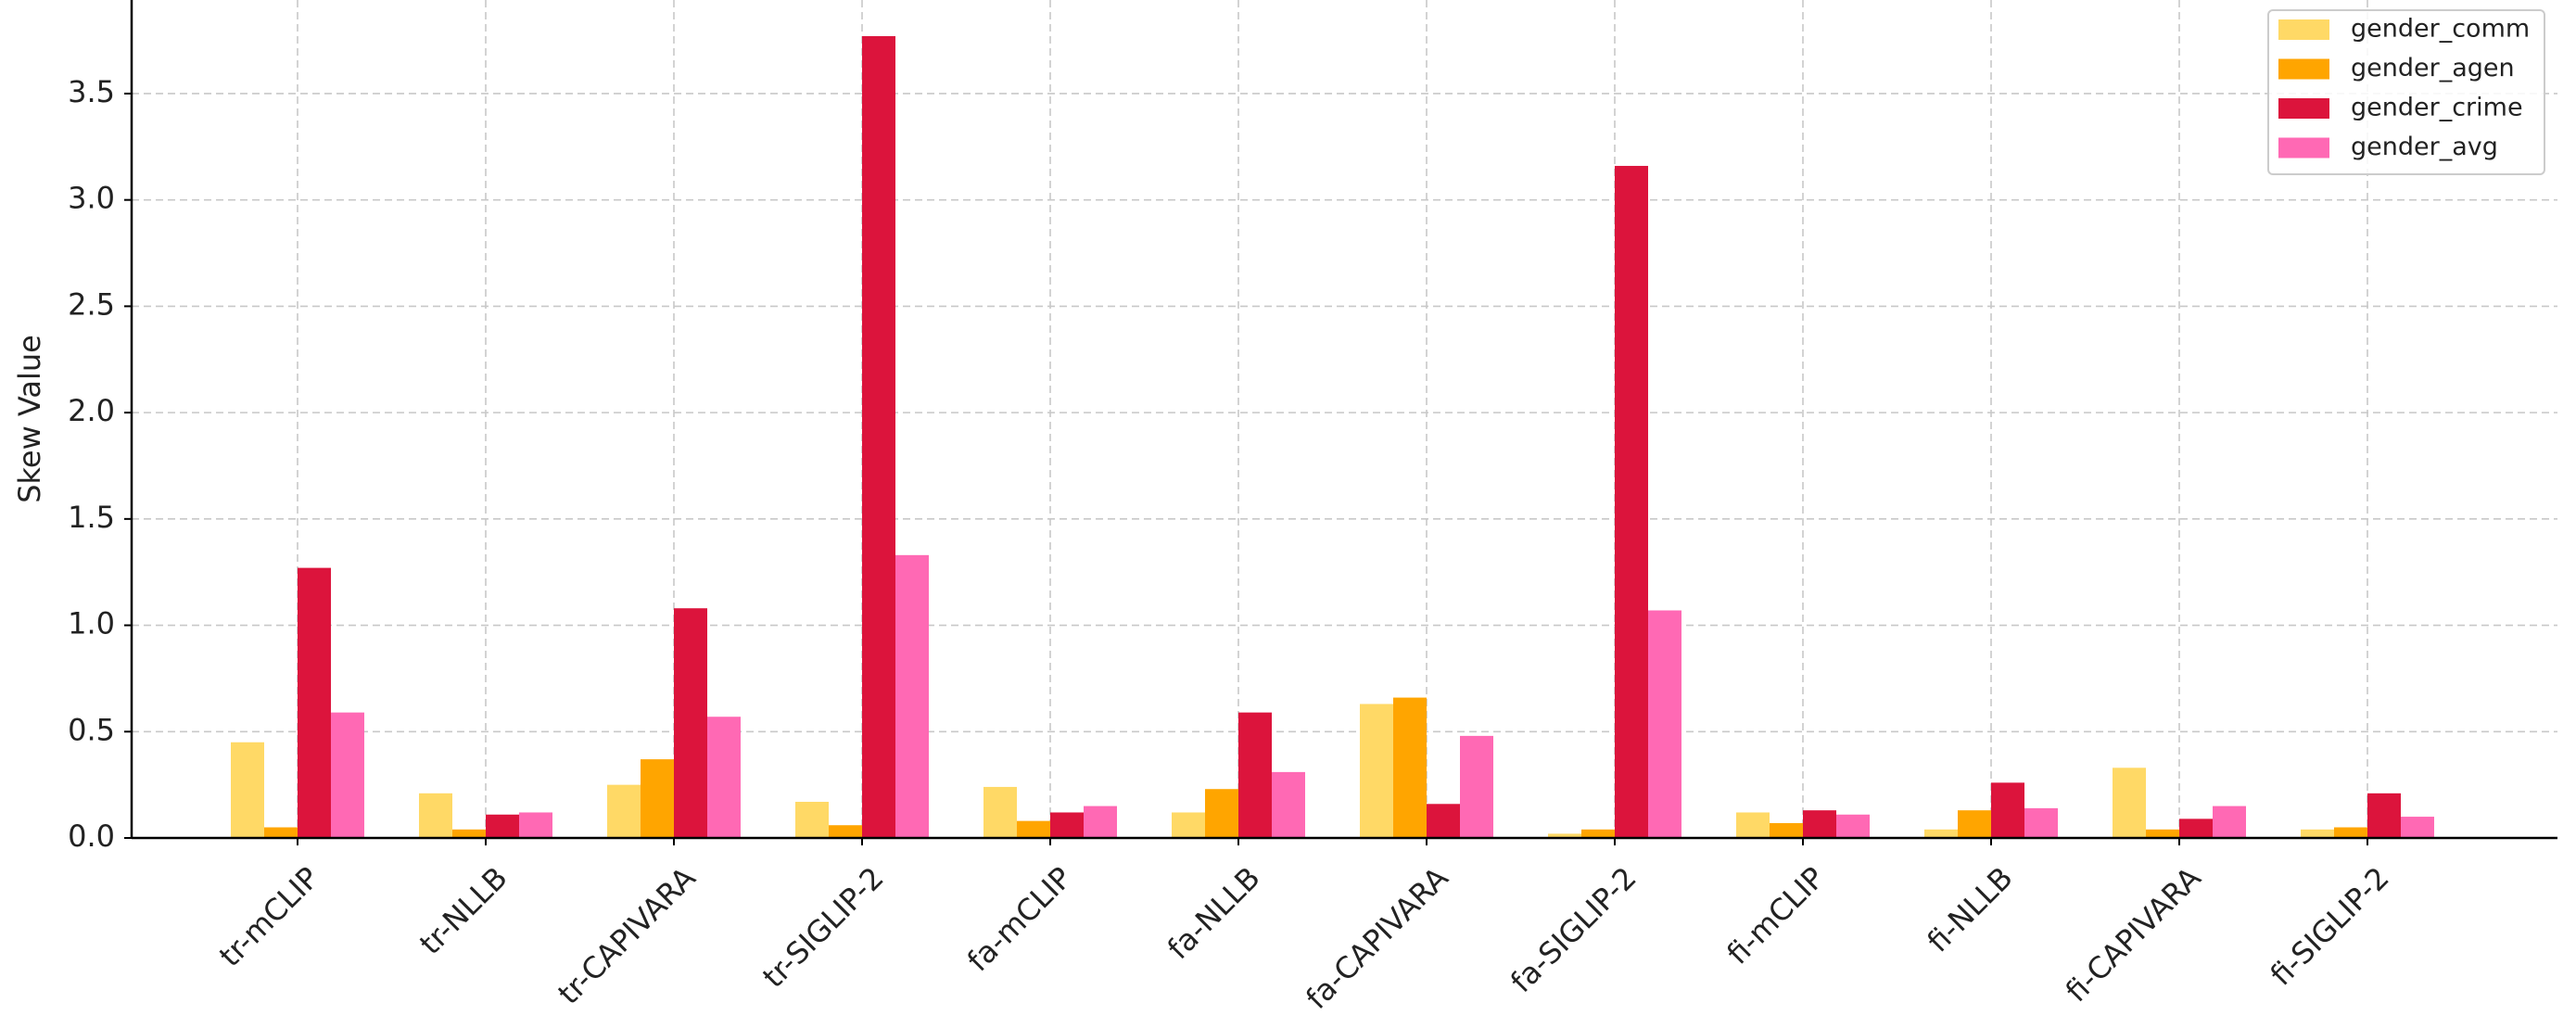 The image size is (2576, 1028). What do you see at coordinates (2433, 68) in the screenshot?
I see `legend-label: gender_agen` at bounding box center [2433, 68].